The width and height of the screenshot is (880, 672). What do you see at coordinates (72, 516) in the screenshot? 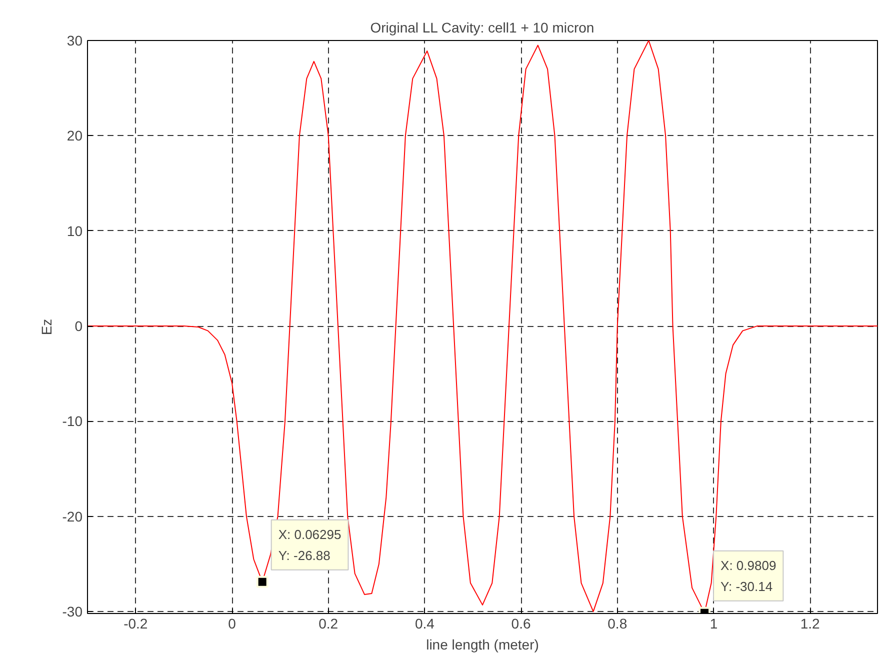
I see `y-tick-label: -20` at bounding box center [72, 516].